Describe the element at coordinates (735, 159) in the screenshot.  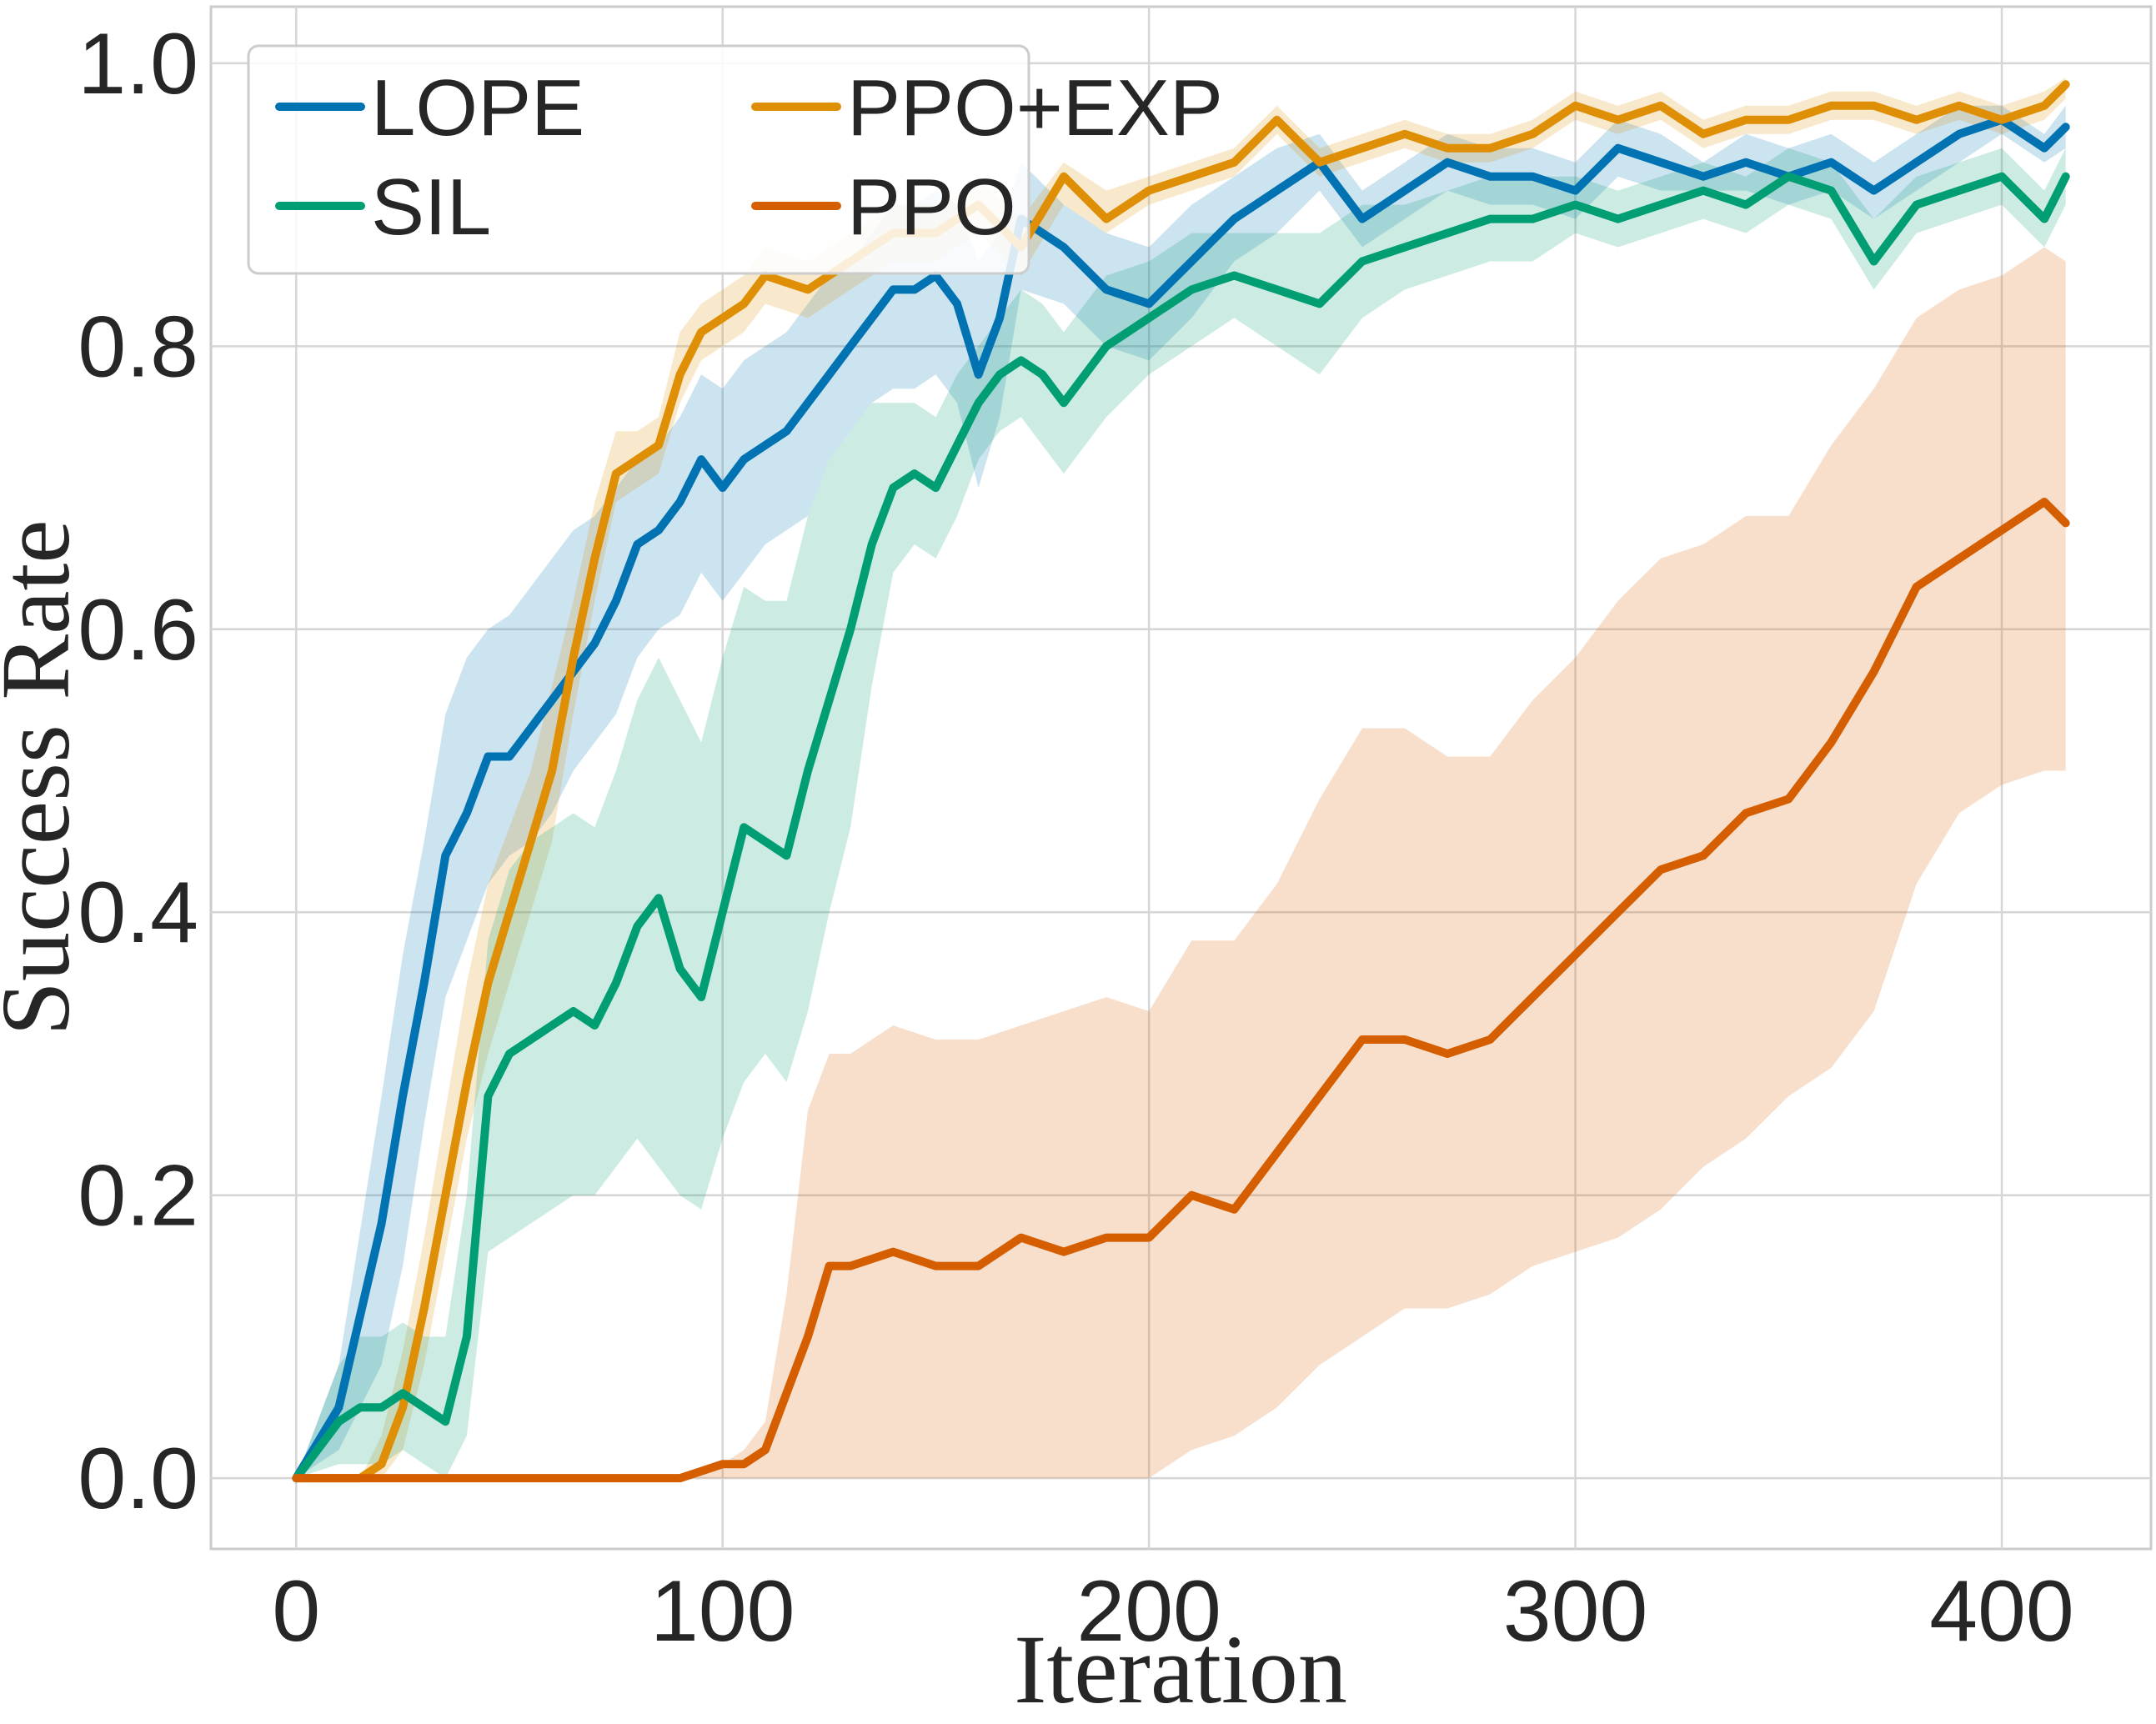
I see `legend: LOPE PPO+EXP SIL PPO` at that location.